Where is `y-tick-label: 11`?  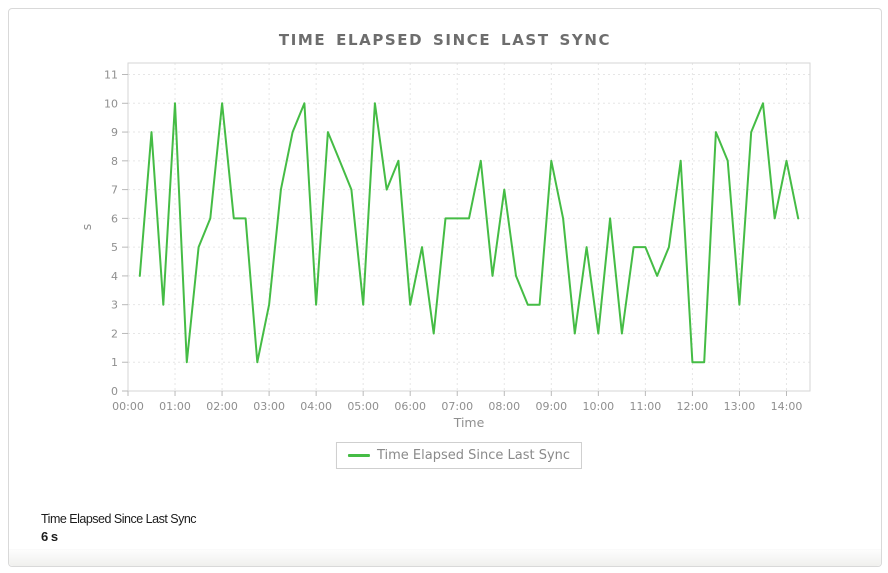 y-tick-label: 11 is located at coordinates (111, 75).